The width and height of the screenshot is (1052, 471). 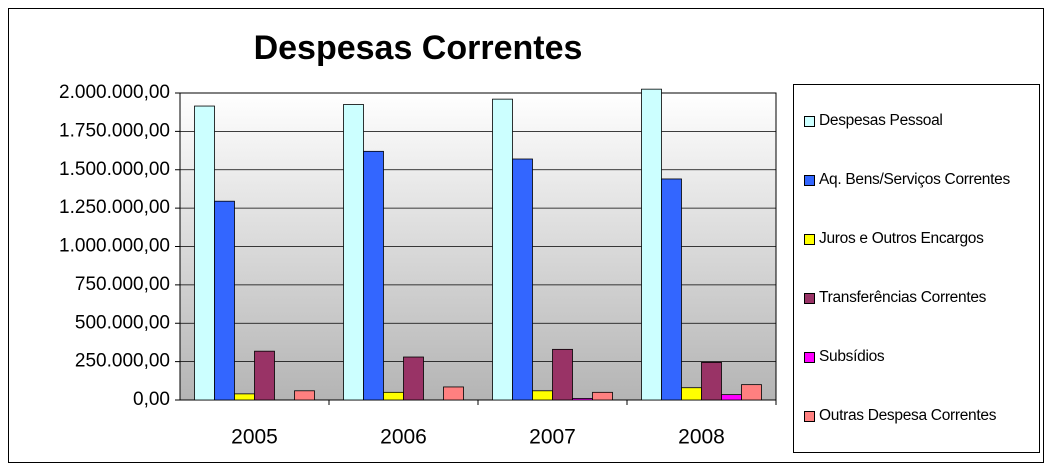 What do you see at coordinates (881, 120) in the screenshot?
I see `legend-label: Despesas Pessoal` at bounding box center [881, 120].